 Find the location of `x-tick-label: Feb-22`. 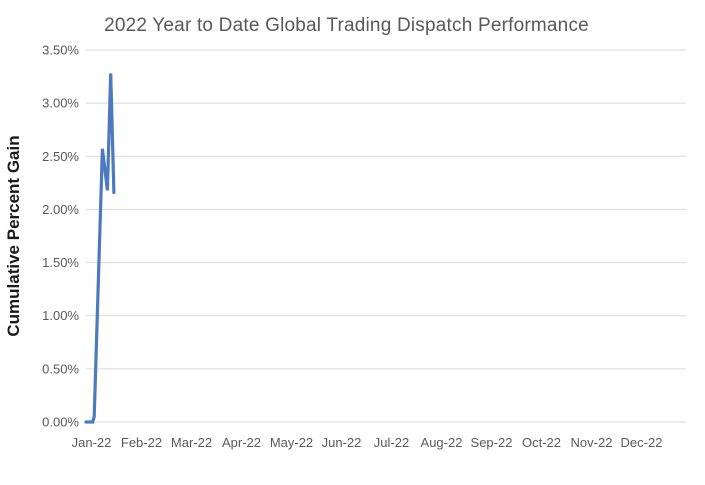

x-tick-label: Feb-22 is located at coordinates (141, 442).